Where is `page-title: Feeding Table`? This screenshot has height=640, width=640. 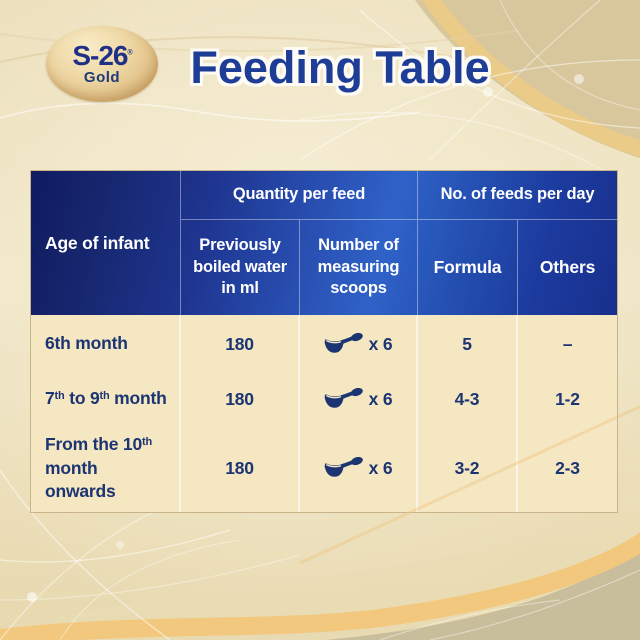
page-title: Feeding Table is located at coordinates (340, 67).